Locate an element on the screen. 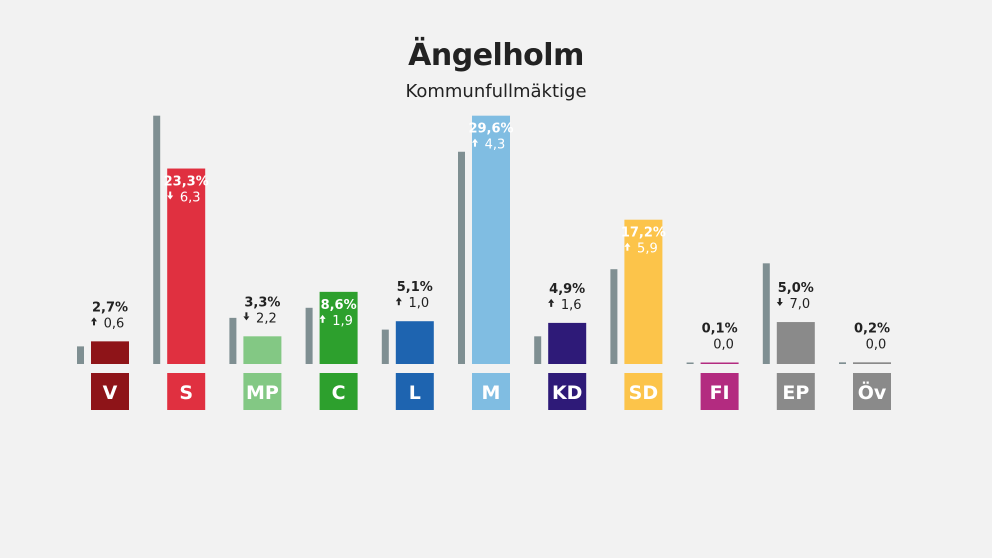  bar-mp is located at coordinates (262, 350).